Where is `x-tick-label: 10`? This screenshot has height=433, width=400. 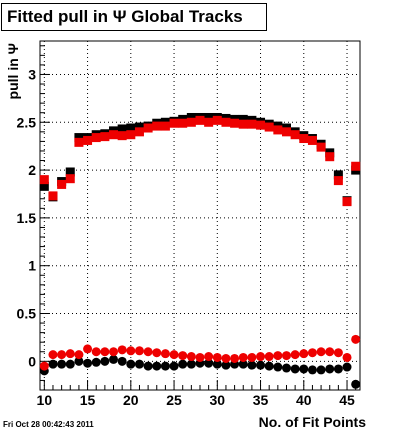 x-tick-label: 10 is located at coordinates (45, 400).